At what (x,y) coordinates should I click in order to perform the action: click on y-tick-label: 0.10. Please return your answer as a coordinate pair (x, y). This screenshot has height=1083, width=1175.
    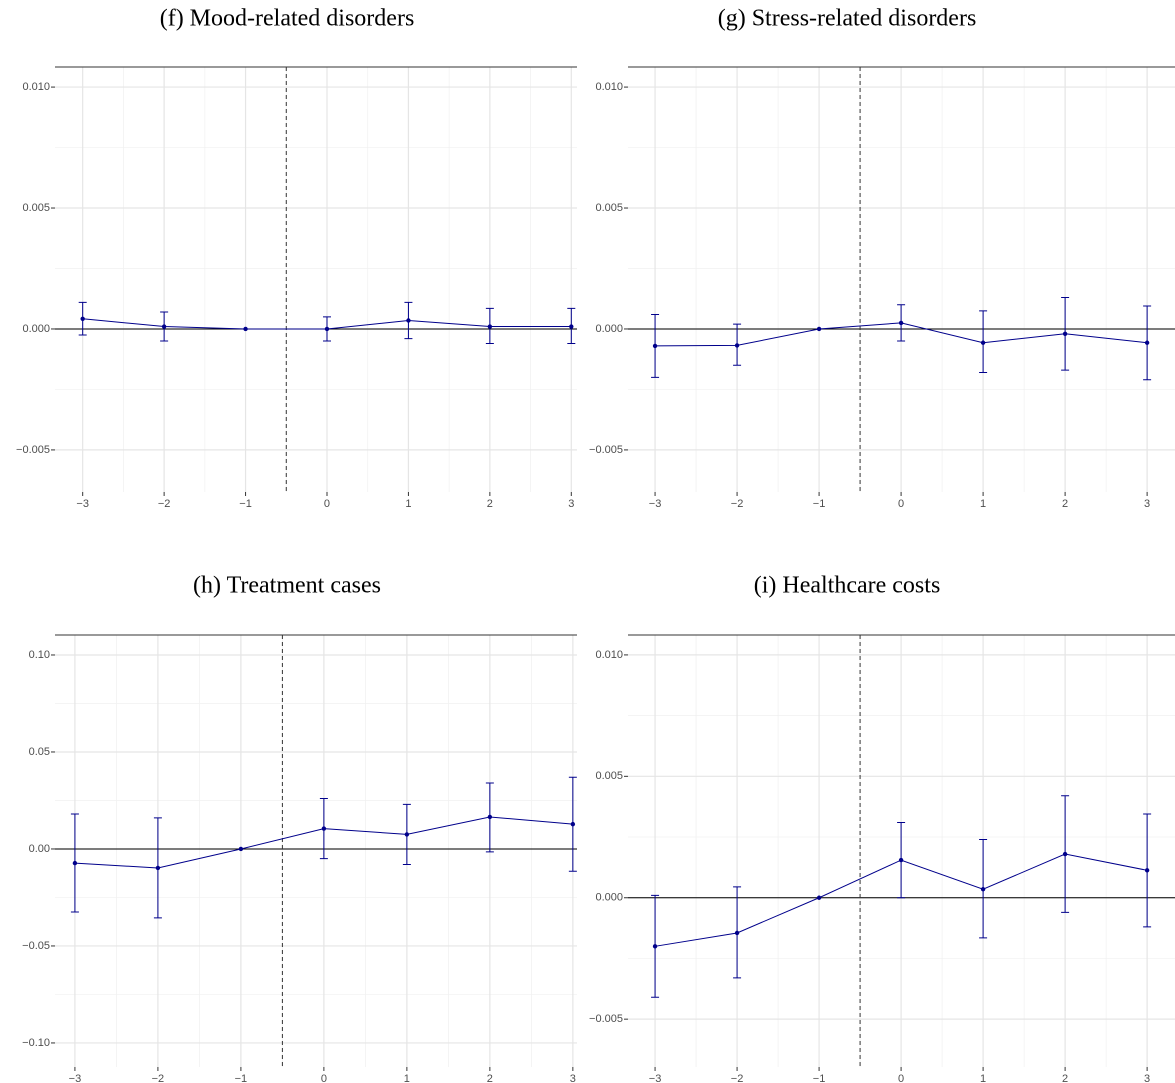
    Looking at the image, I should click on (39, 655).